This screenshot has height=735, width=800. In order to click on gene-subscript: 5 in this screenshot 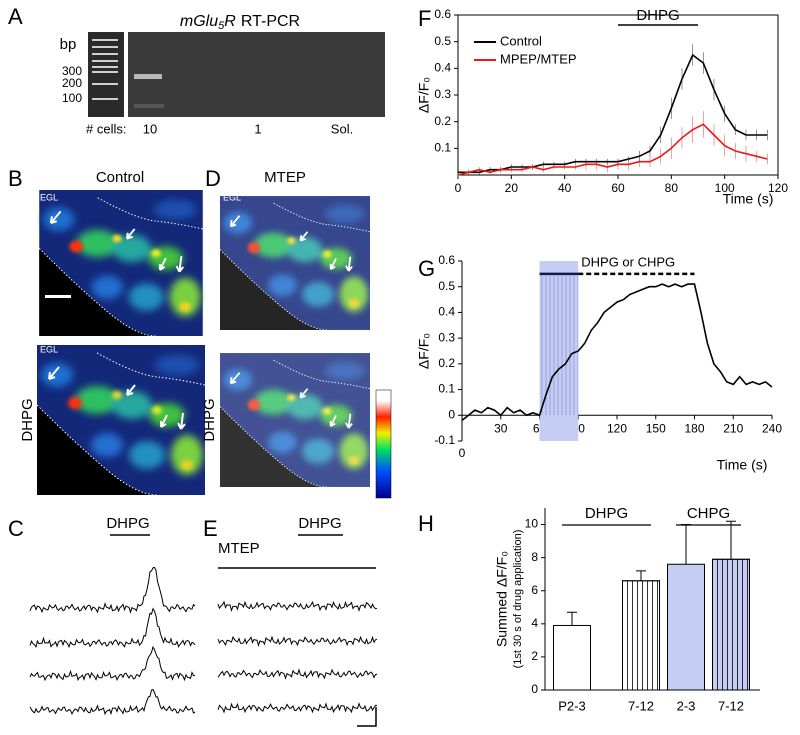, I will do `click(221, 26)`.